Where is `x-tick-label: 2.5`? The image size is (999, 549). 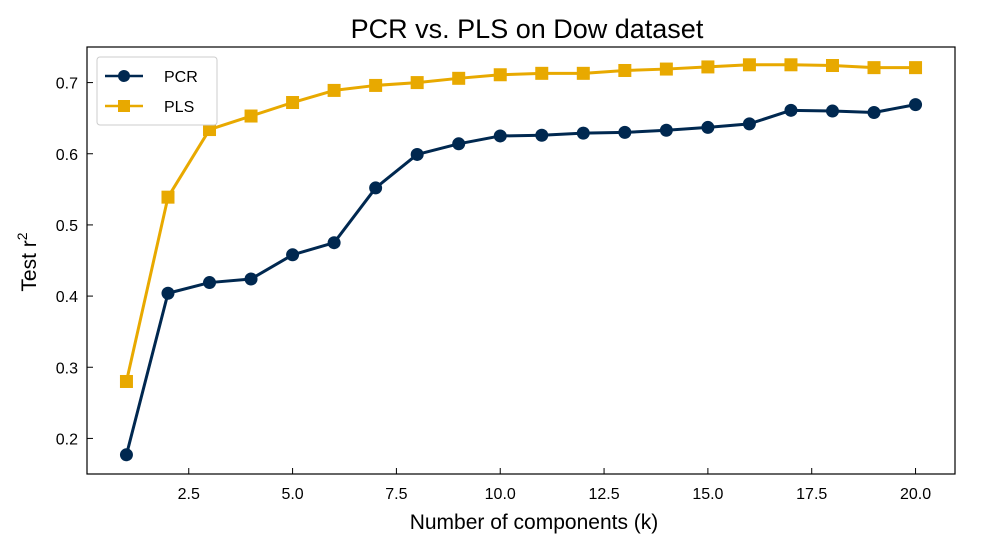 x-tick-label: 2.5 is located at coordinates (189, 494).